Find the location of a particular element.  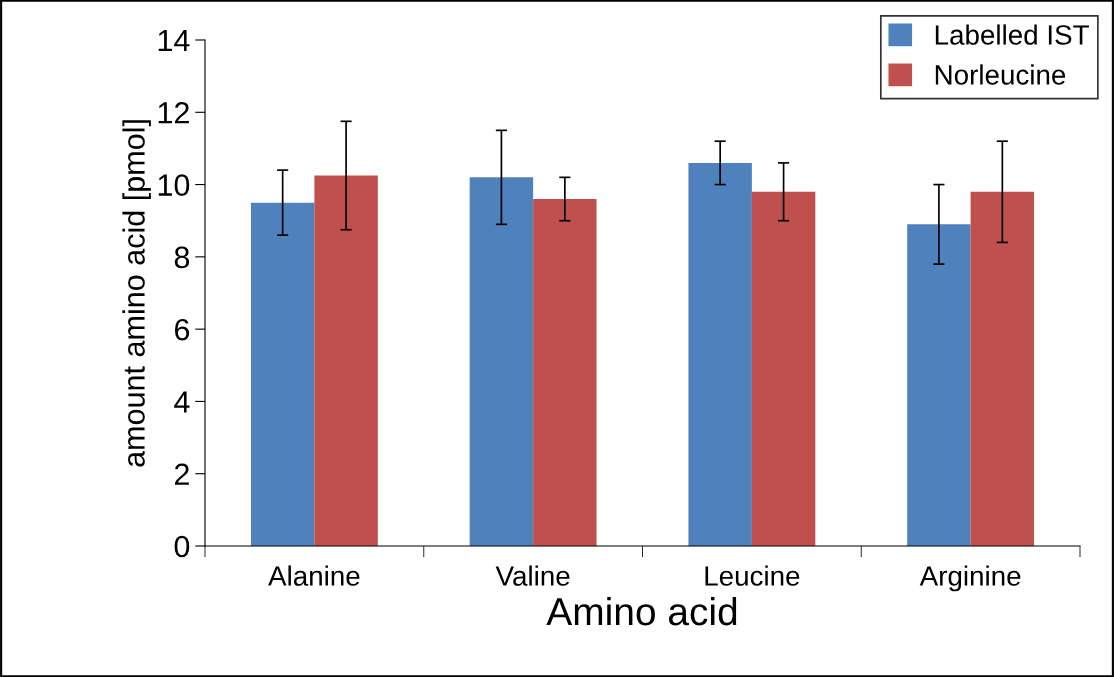

y-tick-label: 12 is located at coordinates (173, 113).